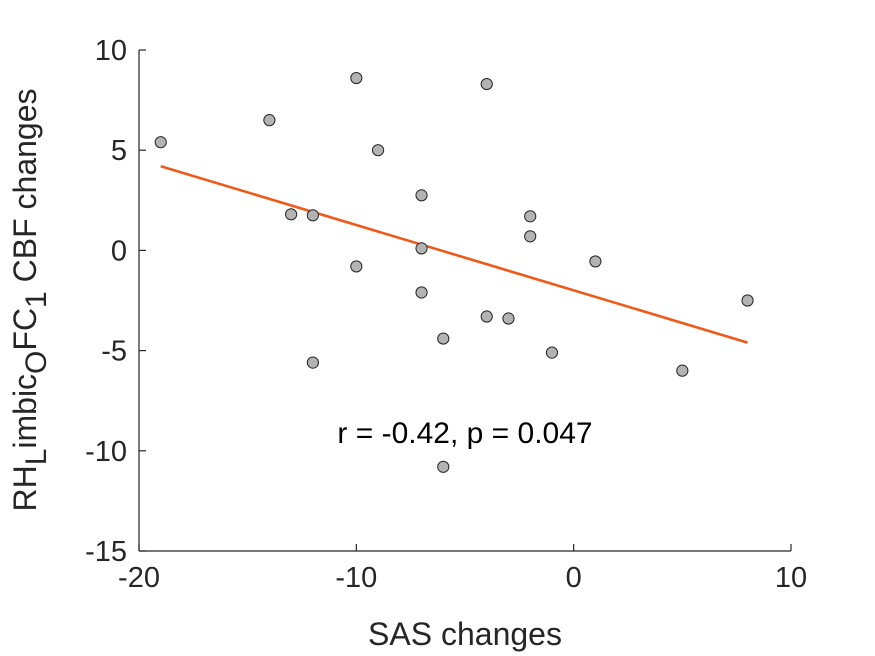 The height and width of the screenshot is (656, 875). What do you see at coordinates (462, 569) in the screenshot?
I see `x-ticks: -20 -10 0 10` at bounding box center [462, 569].